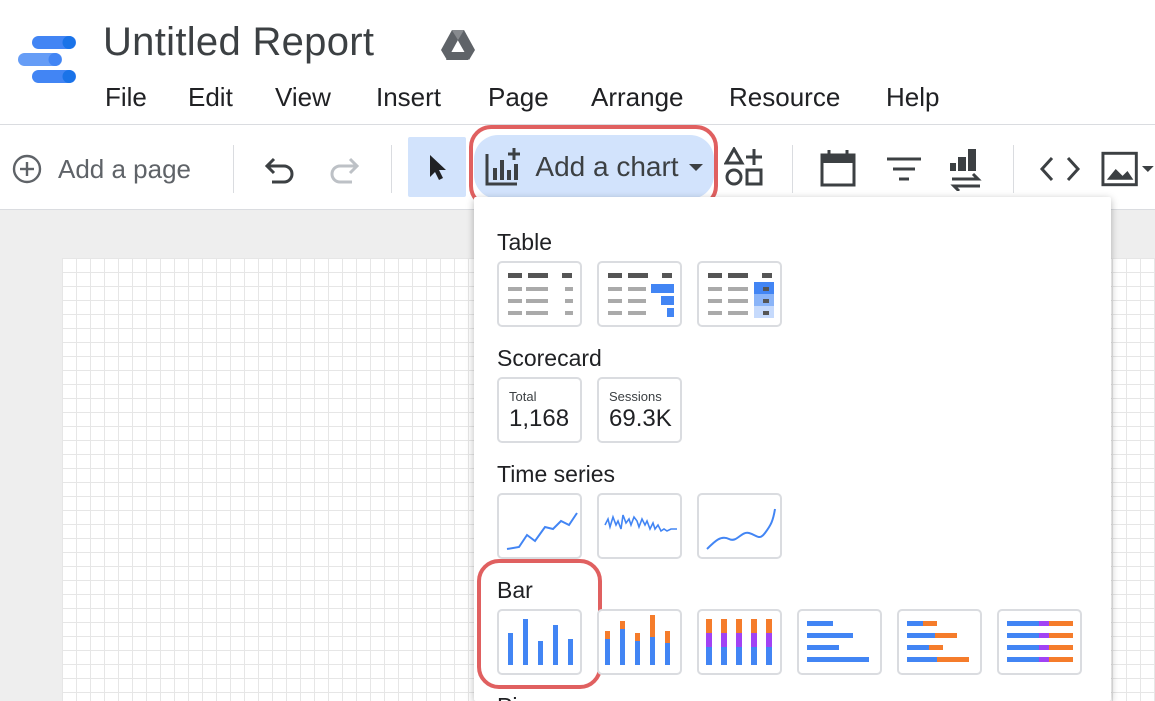  I want to click on data-control-button, so click(966, 169).